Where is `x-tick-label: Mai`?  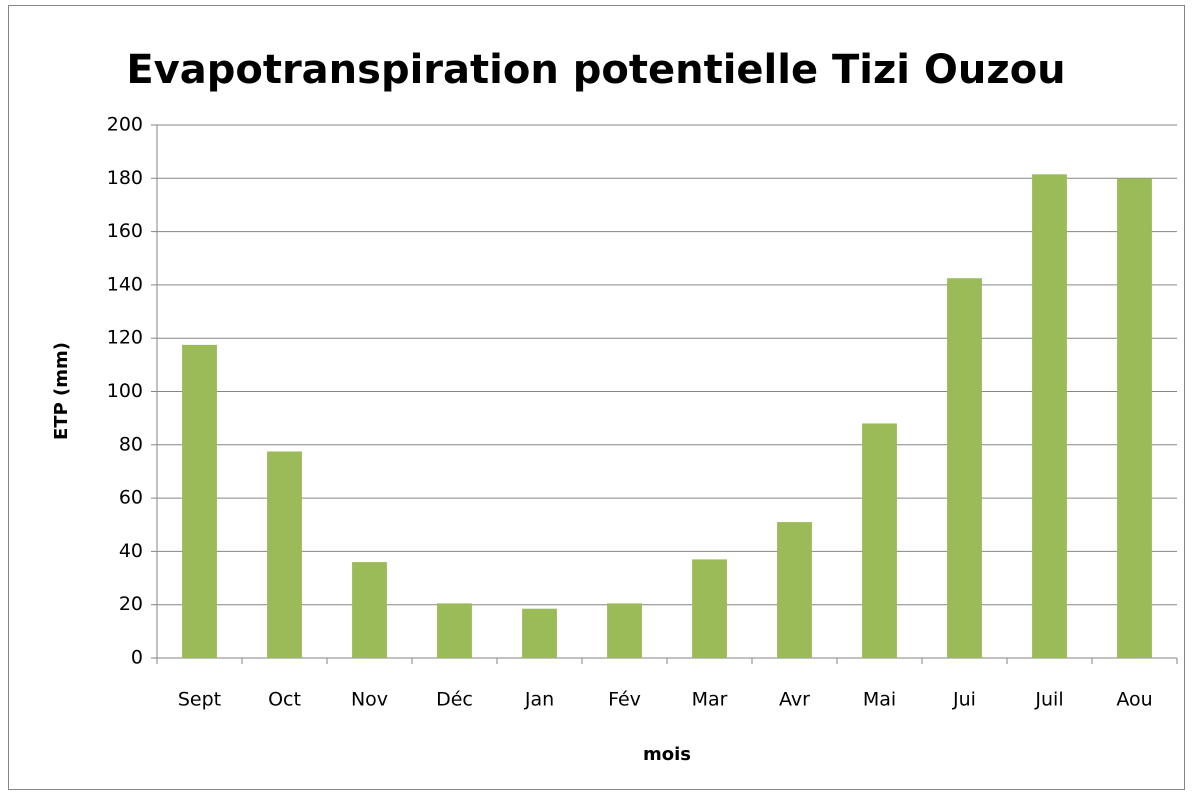
x-tick-label: Mai is located at coordinates (879, 700).